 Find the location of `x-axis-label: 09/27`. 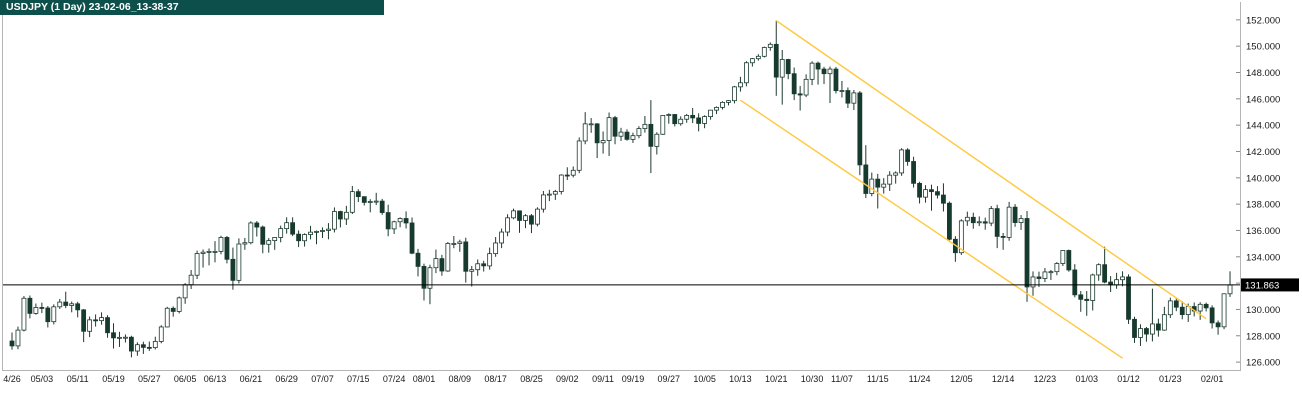

x-axis-label: 09/27 is located at coordinates (669, 379).